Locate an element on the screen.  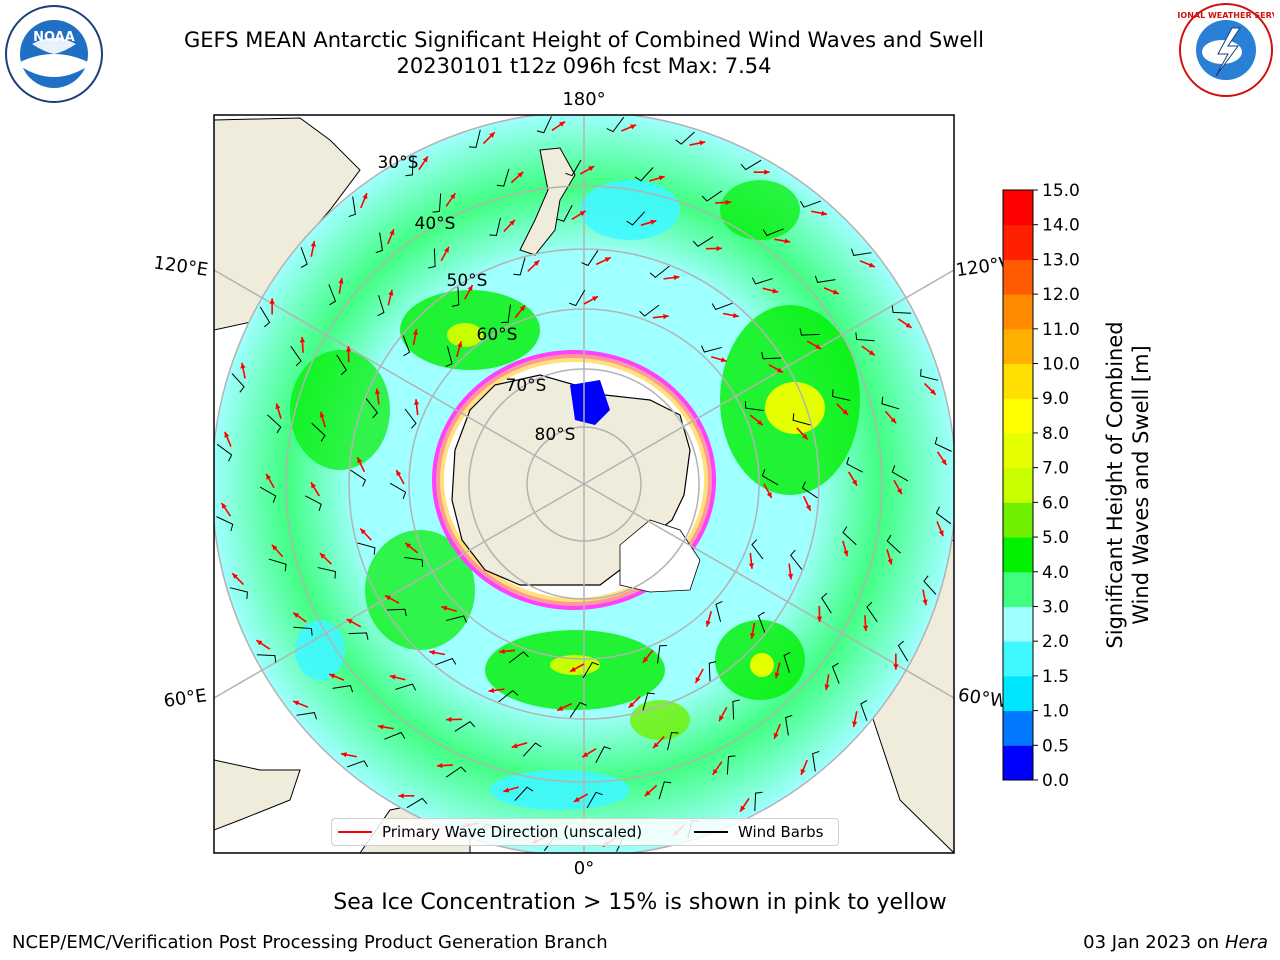
nws-logo-icon: NATIONAL WEATHER SERVICE is located at coordinates (1226, 50).